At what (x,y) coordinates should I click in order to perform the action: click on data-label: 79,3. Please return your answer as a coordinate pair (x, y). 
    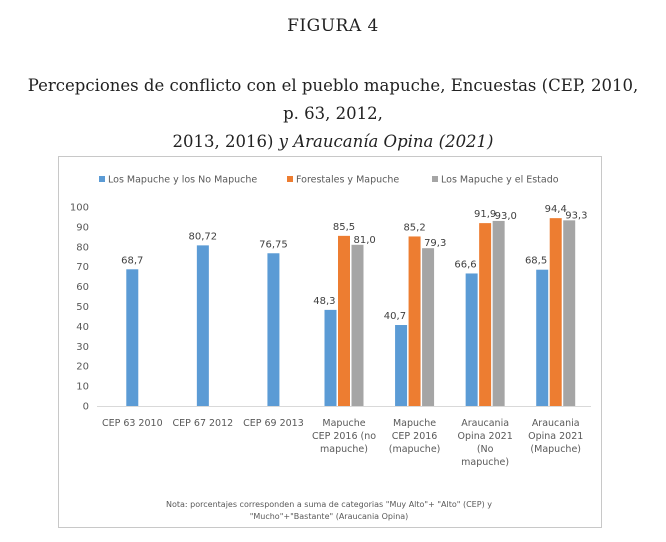
    Looking at the image, I should click on (435, 243).